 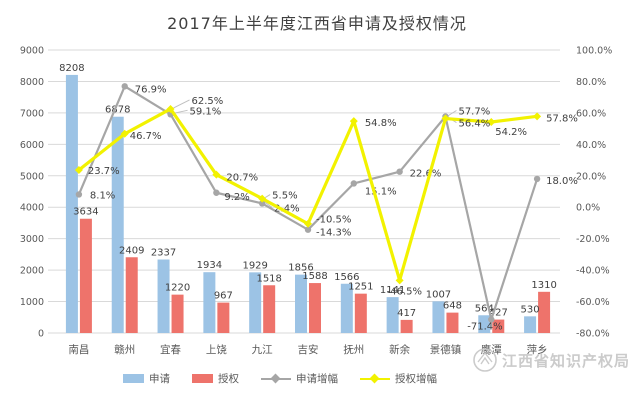 What do you see at coordinates (202, 378) in the screenshot?
I see `red-bar-swatch-icon` at bounding box center [202, 378].